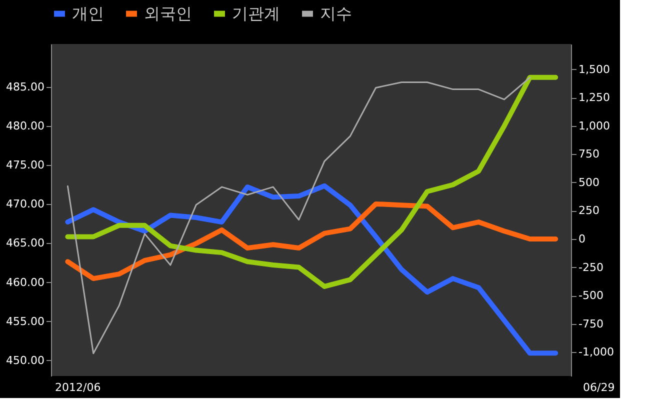 This screenshot has height=399, width=653. Describe the element at coordinates (256, 13) in the screenshot. I see `legend-label: 기관계` at that location.